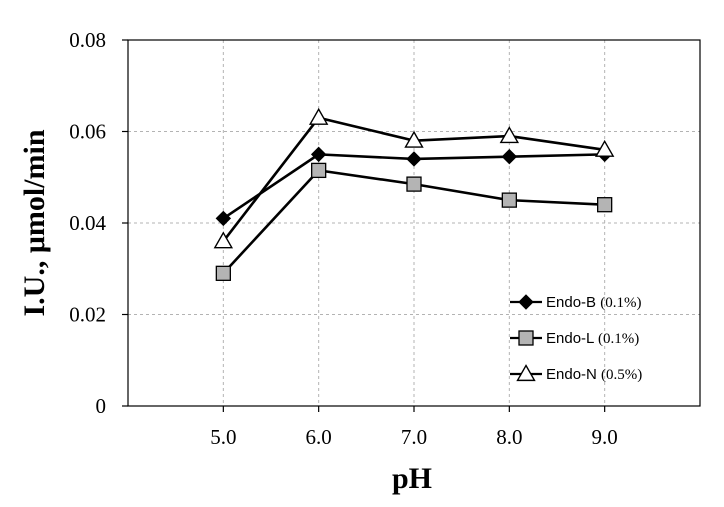  What do you see at coordinates (509, 437) in the screenshot?
I see `x-tick-label: 8.0` at bounding box center [509, 437].